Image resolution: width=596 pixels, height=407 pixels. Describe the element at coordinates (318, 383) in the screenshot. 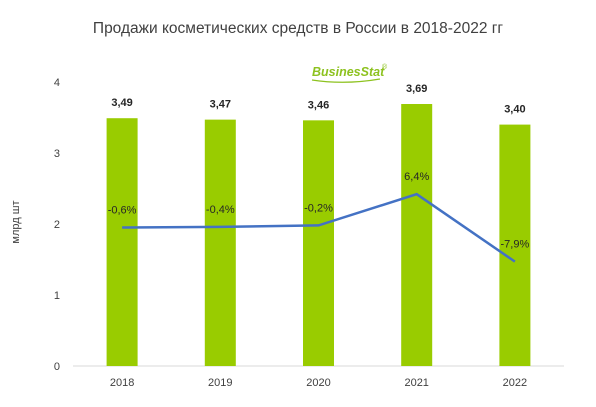

I see `x-tick-label: 2020` at that location.